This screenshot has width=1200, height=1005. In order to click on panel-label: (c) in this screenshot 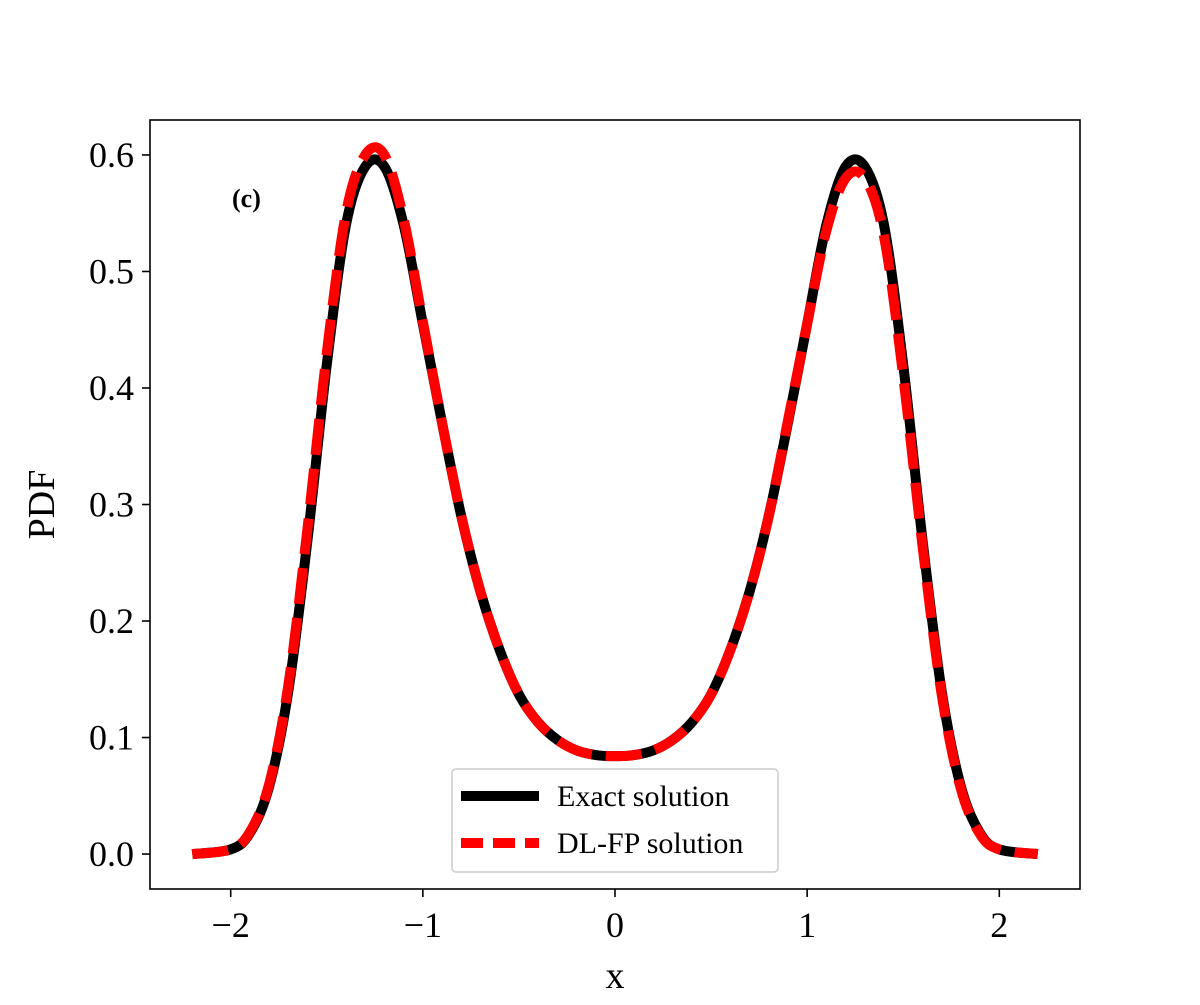, I will do `click(246, 198)`.